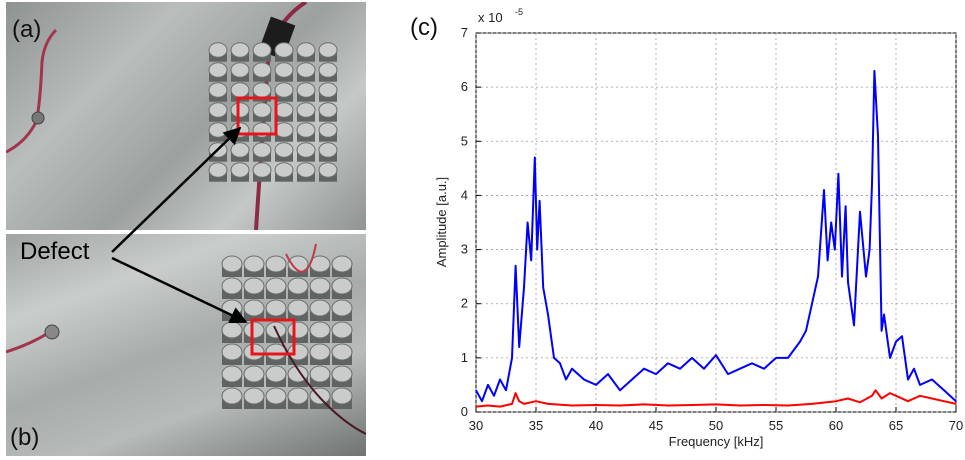 This screenshot has height=460, width=965. I want to click on pillar-array-b, so click(287, 332).